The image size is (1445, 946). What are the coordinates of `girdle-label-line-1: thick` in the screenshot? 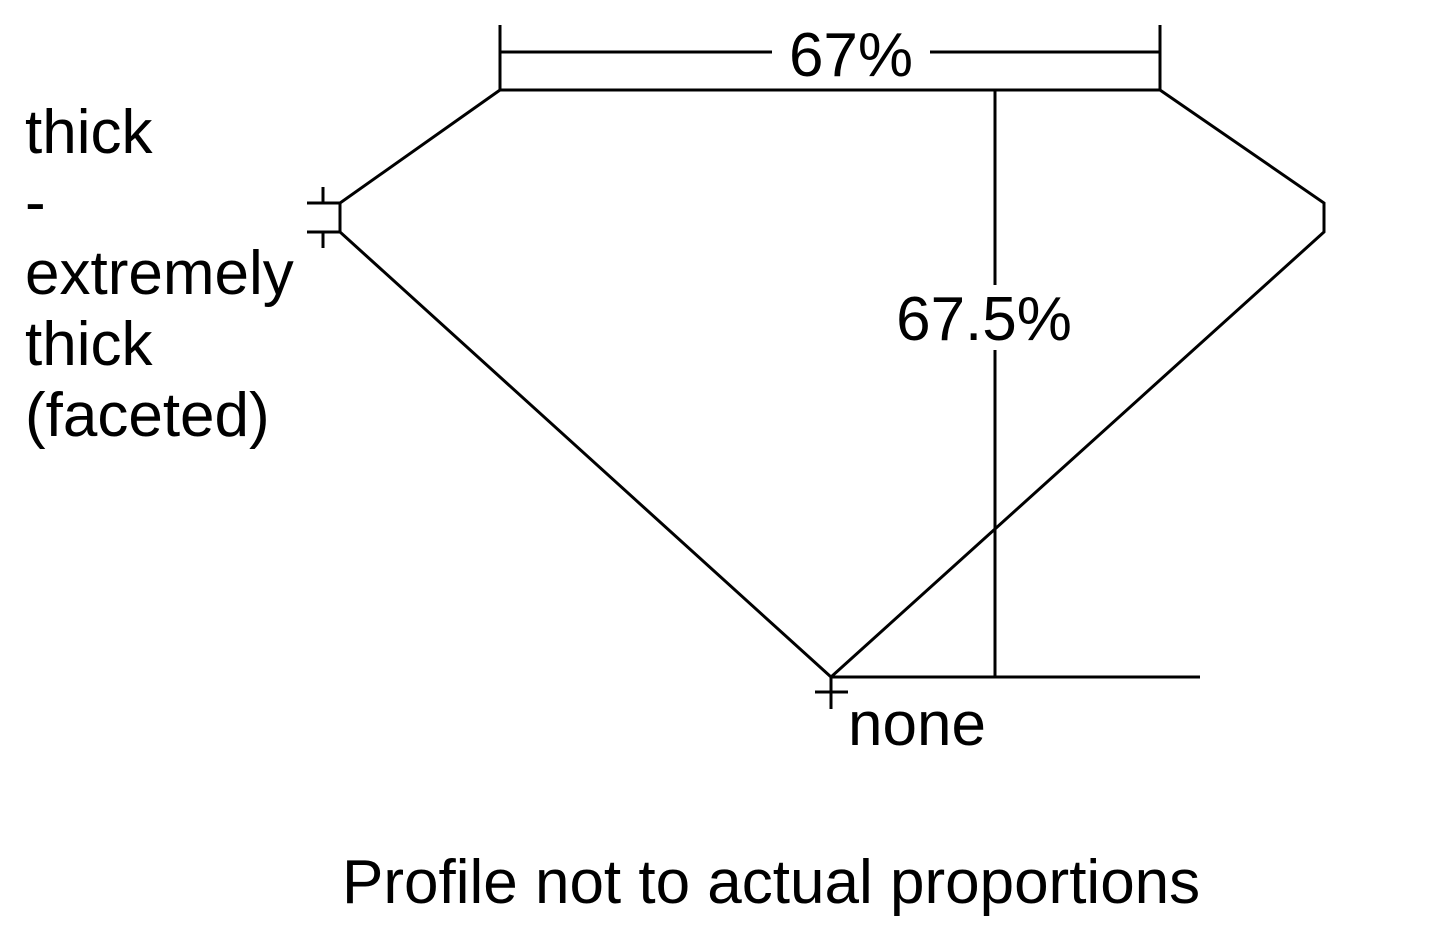 It's located at (89, 132).